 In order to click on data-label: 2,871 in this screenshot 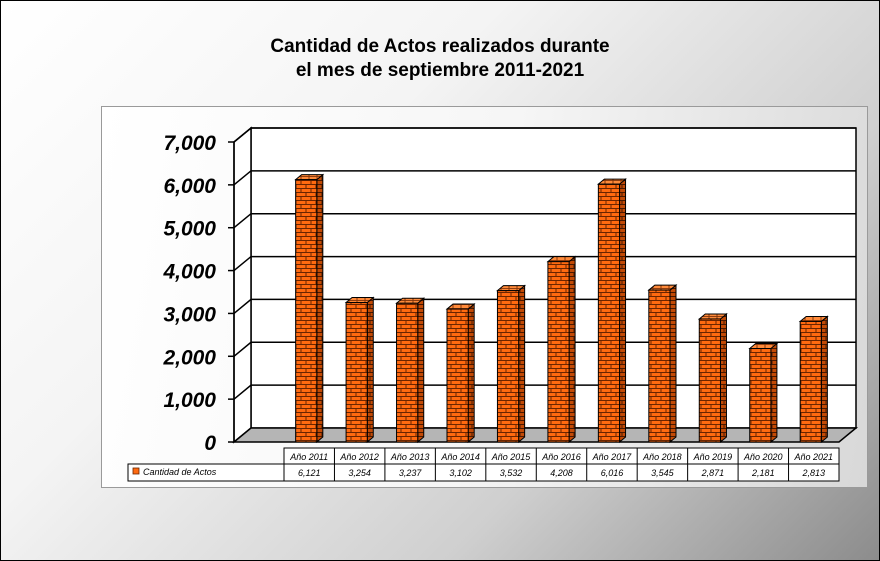, I will do `click(713, 473)`.